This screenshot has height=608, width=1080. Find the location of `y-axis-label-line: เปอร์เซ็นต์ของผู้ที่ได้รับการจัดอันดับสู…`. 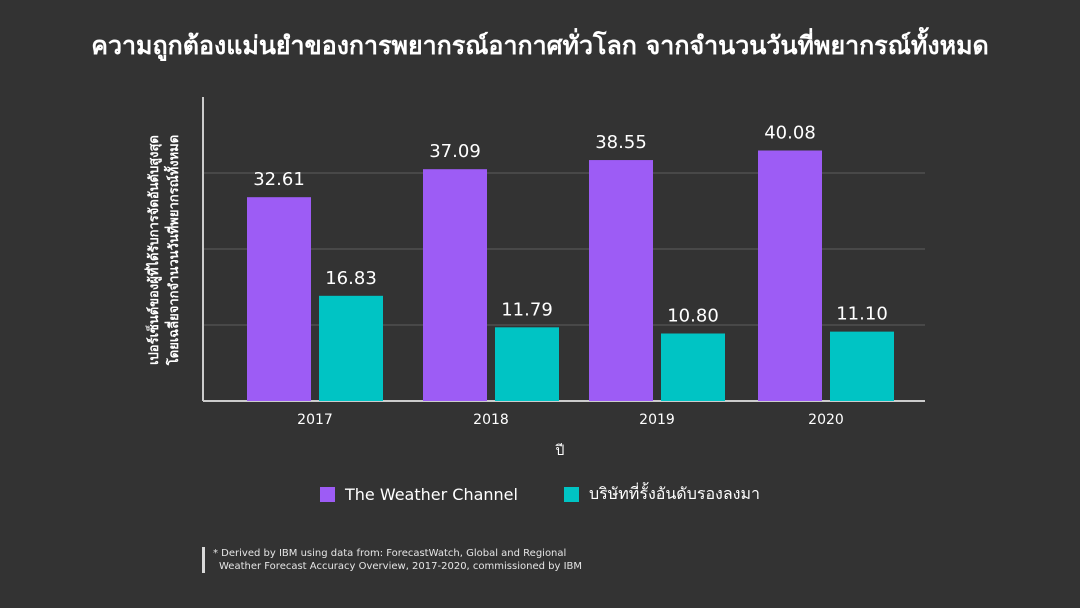

y-axis-label-line: เปอร์เซ็นต์ของผู้ที่ได้รับการจัดอันดับสู… is located at coordinates (153, 250).